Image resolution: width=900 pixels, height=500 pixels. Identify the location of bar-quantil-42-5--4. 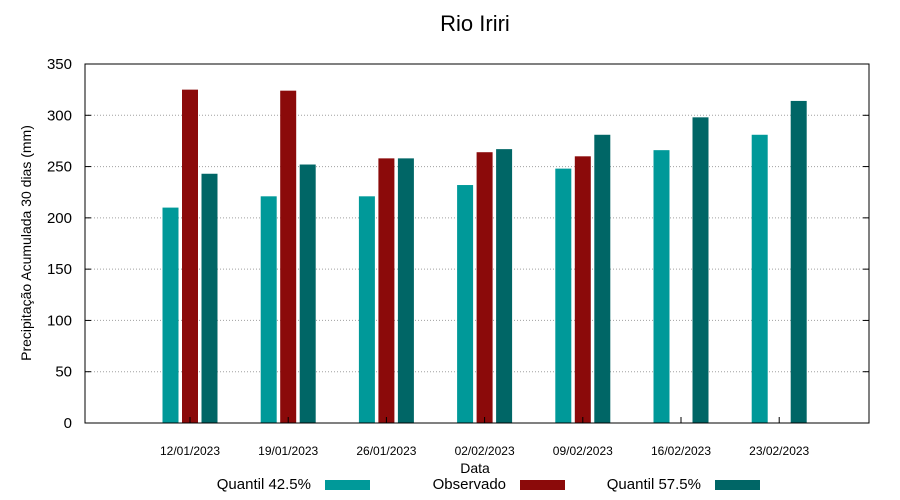
(563, 295).